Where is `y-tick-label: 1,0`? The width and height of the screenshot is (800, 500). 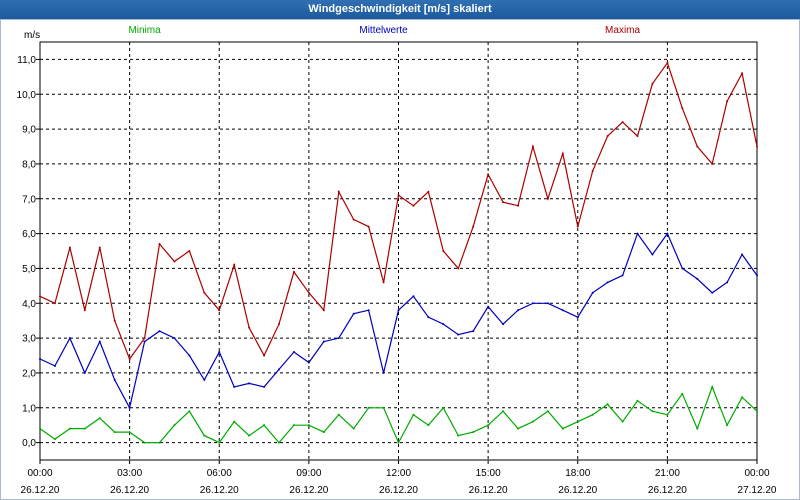 y-tick-label: 1,0 is located at coordinates (29, 408).